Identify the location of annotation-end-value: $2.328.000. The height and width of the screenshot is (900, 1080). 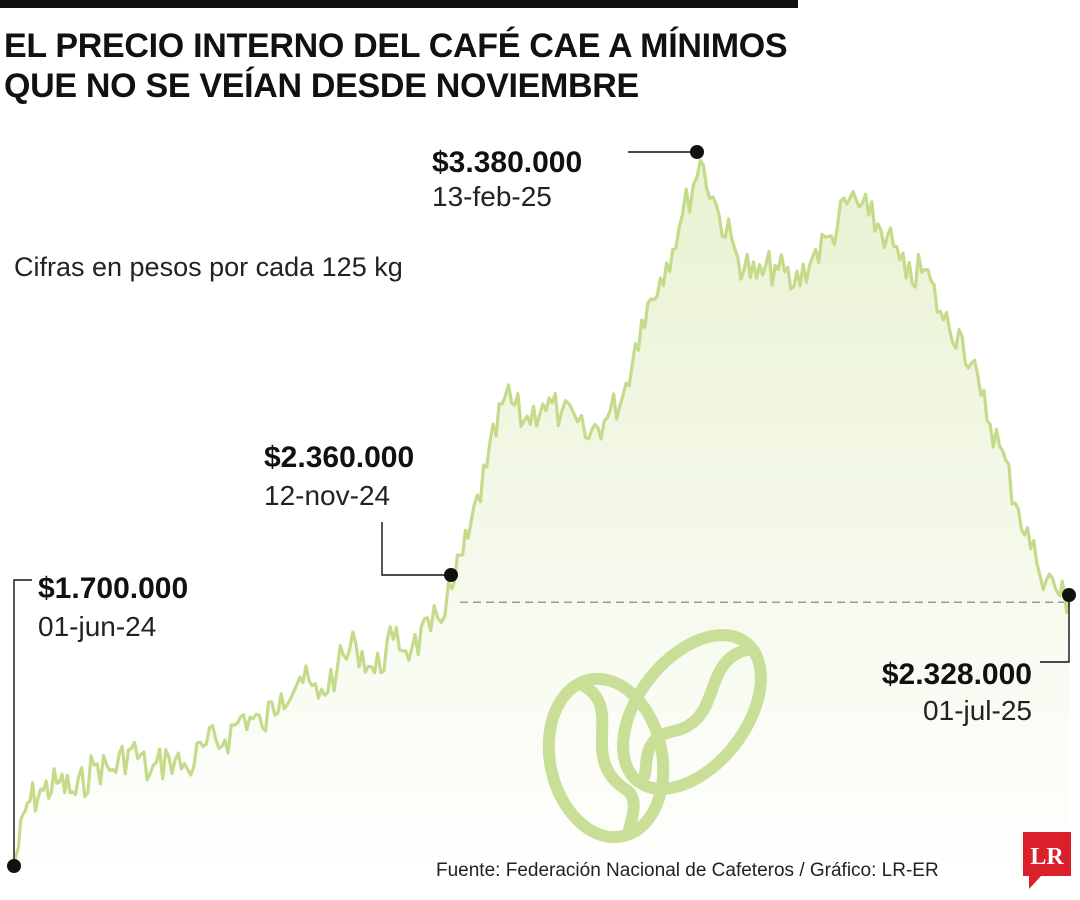
(957, 674).